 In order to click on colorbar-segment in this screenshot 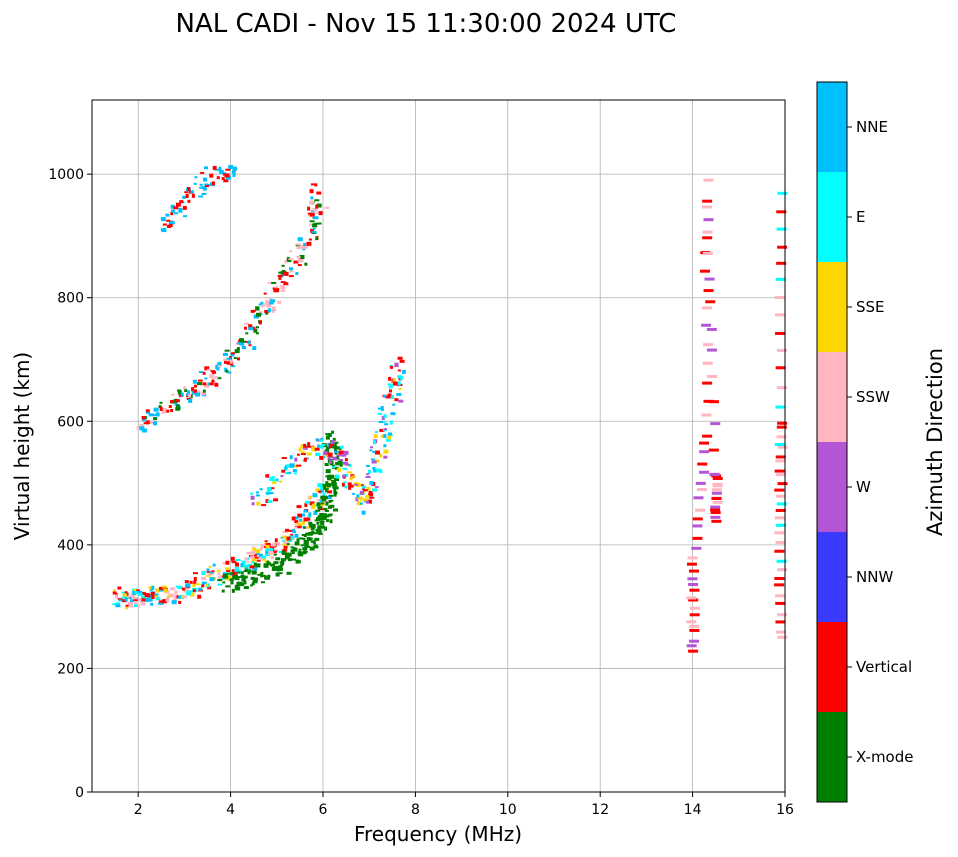, I will do `click(832, 217)`.